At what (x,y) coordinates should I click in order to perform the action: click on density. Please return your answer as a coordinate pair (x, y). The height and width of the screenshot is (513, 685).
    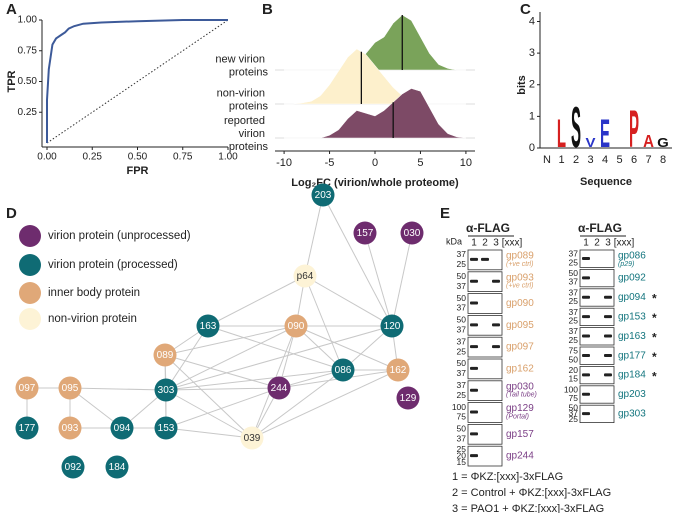
    Looking at the image, I should click on (375, 113).